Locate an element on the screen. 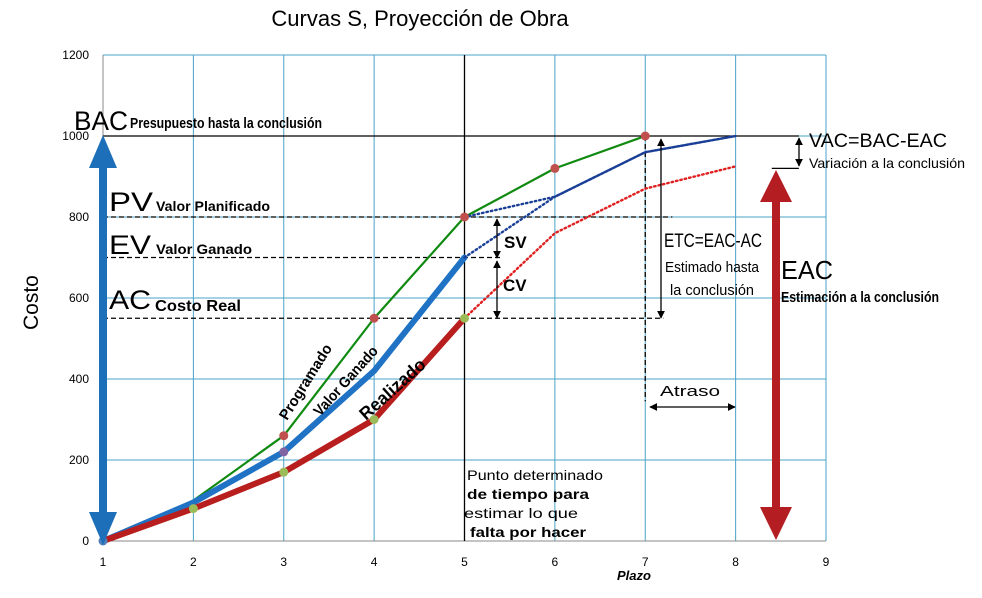 This screenshot has width=982, height=598. bac-arrow is located at coordinates (103, 340).